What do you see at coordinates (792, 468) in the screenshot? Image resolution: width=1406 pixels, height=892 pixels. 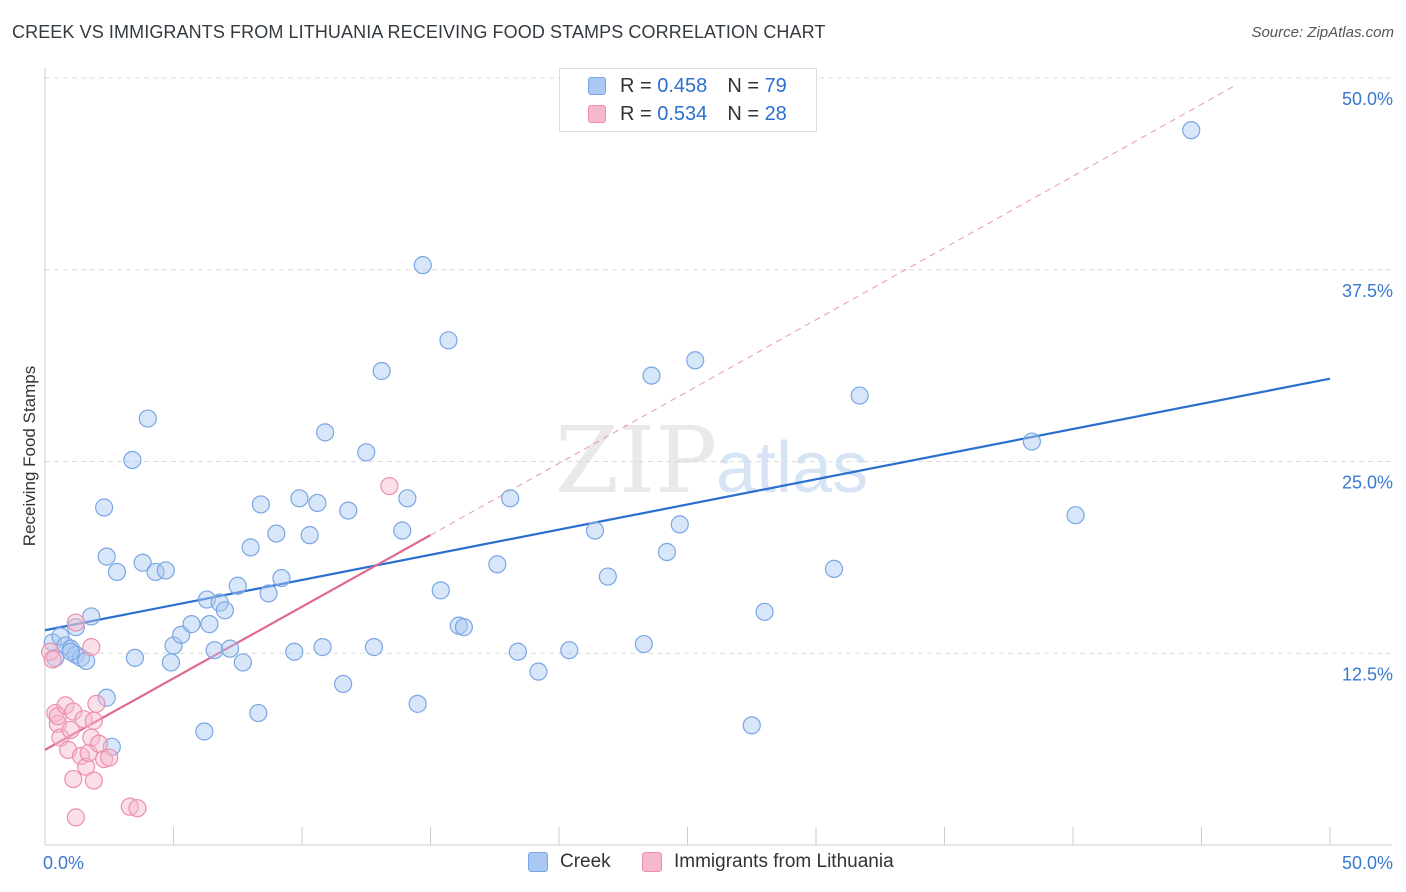 I see `watermark-atlas: atlas` at bounding box center [792, 468].